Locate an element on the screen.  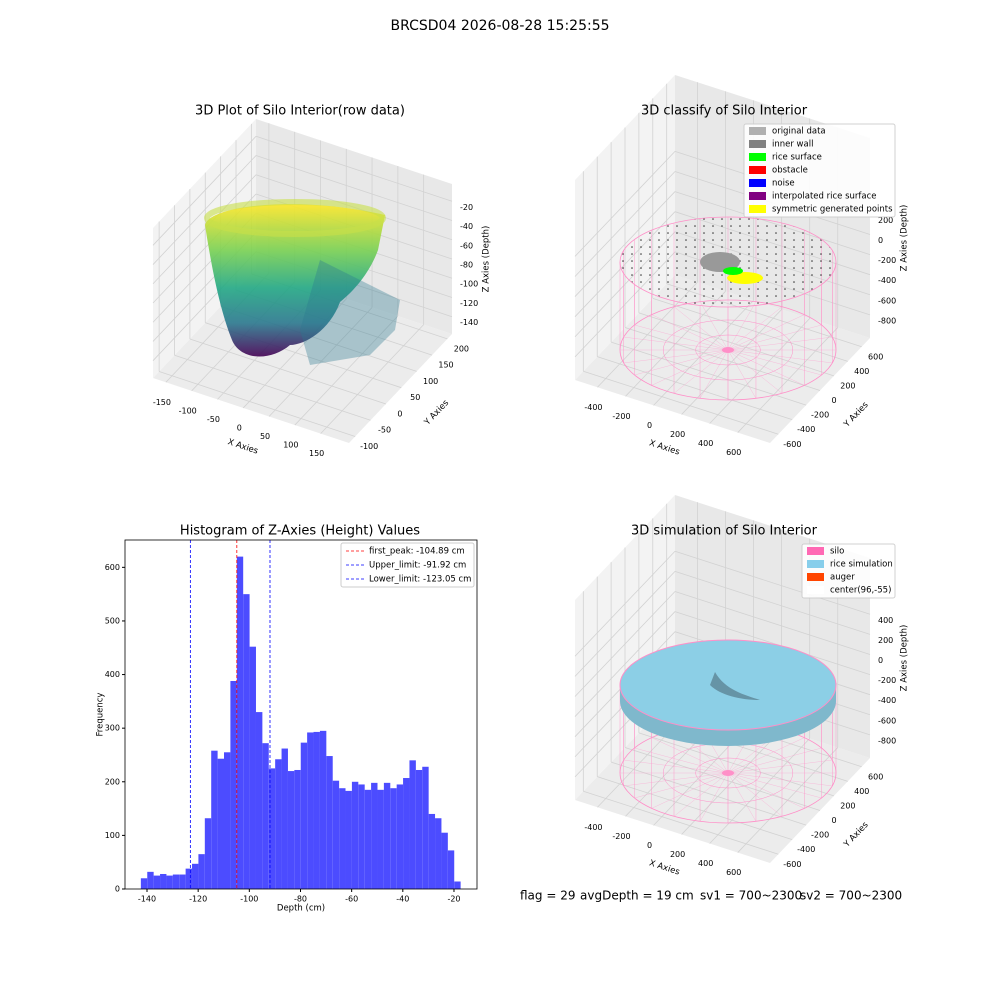
inner-wall-points is located at coordinates (720, 262).